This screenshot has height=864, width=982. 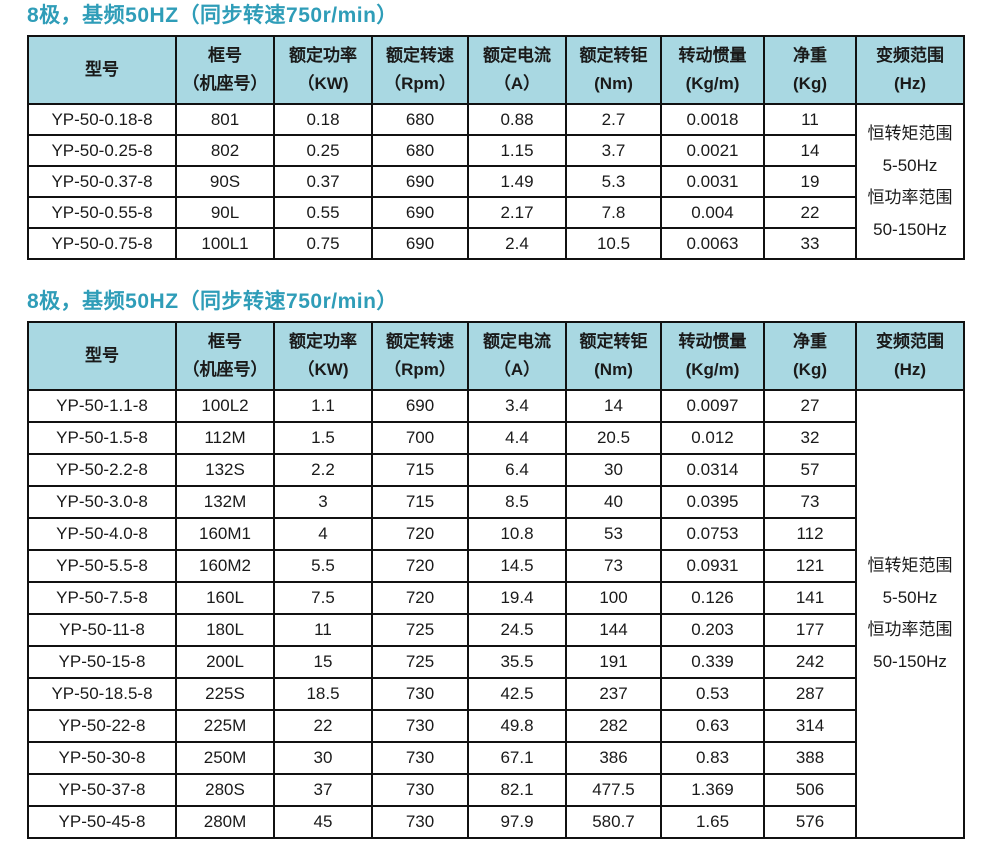 I want to click on note-line: 5-50Hz, so click(x=910, y=597).